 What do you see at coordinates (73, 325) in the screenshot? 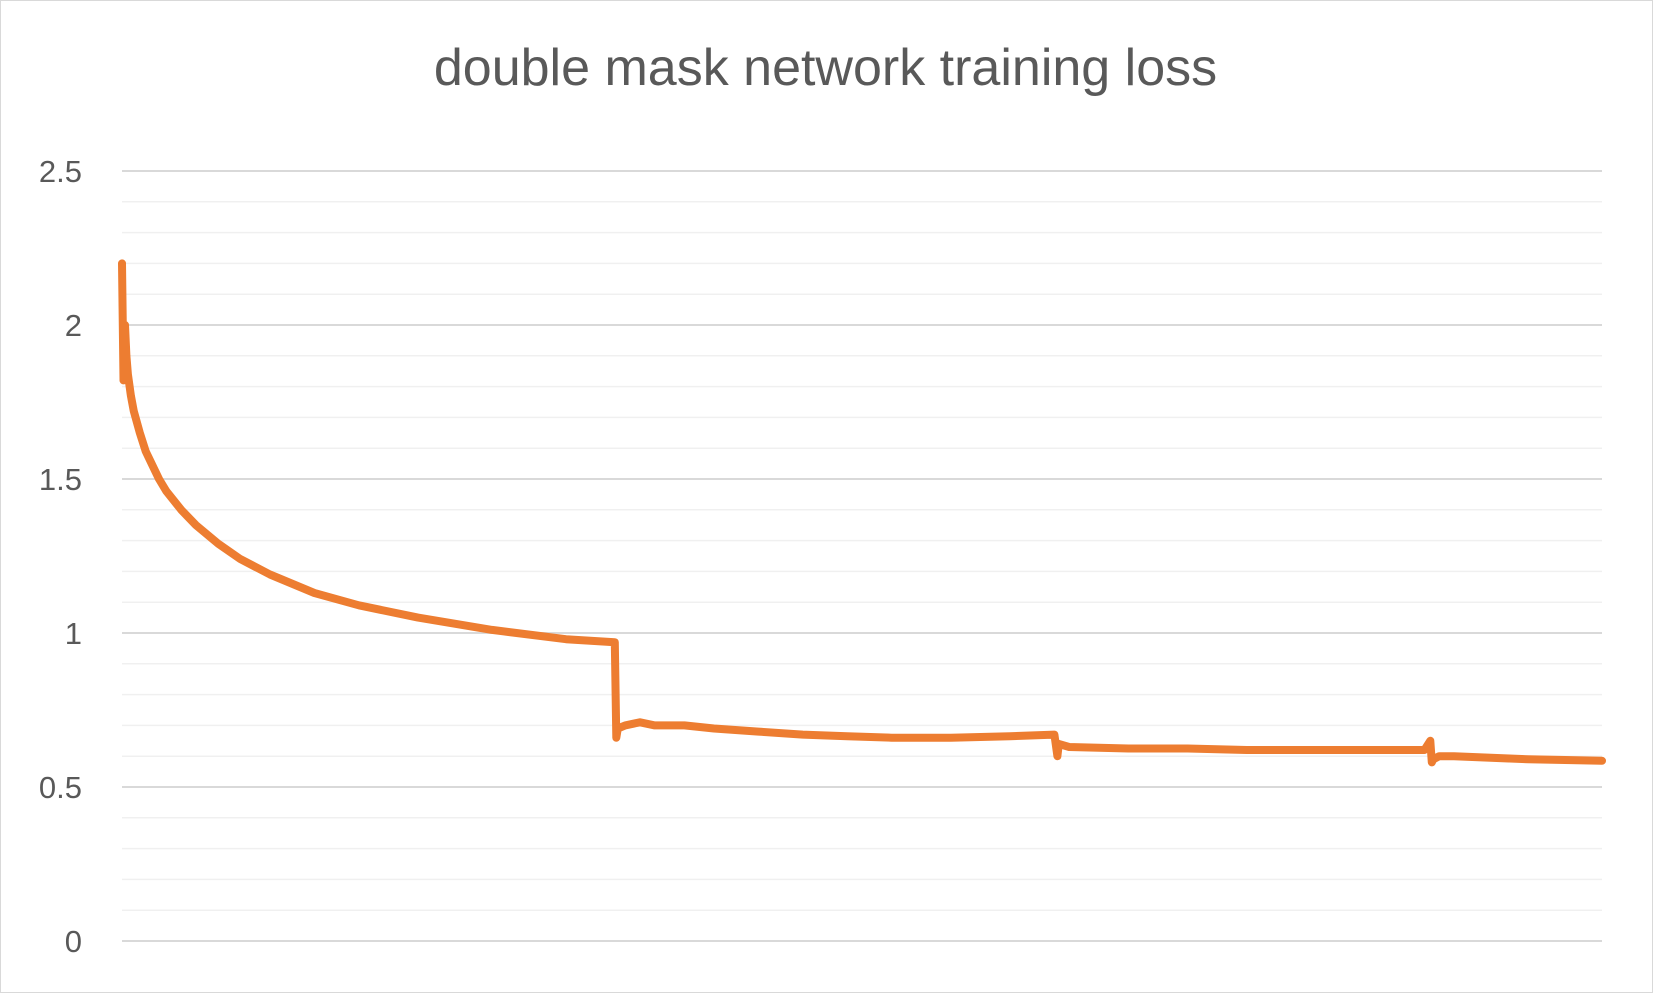
I see `y-tick-label: 2` at bounding box center [73, 325].